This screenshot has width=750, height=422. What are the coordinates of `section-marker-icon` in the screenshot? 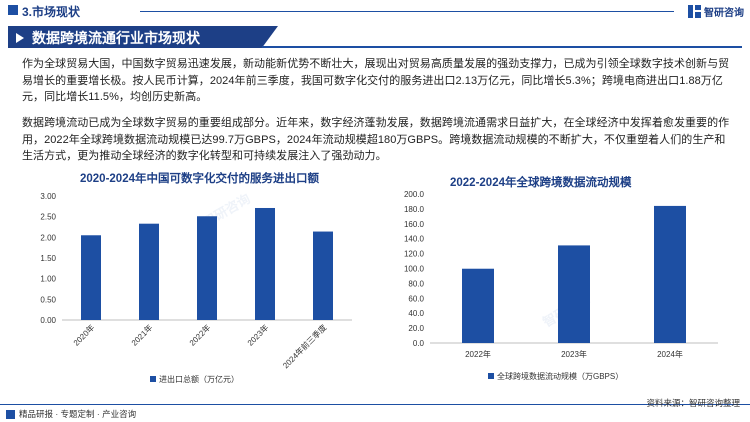 It's located at (13, 10).